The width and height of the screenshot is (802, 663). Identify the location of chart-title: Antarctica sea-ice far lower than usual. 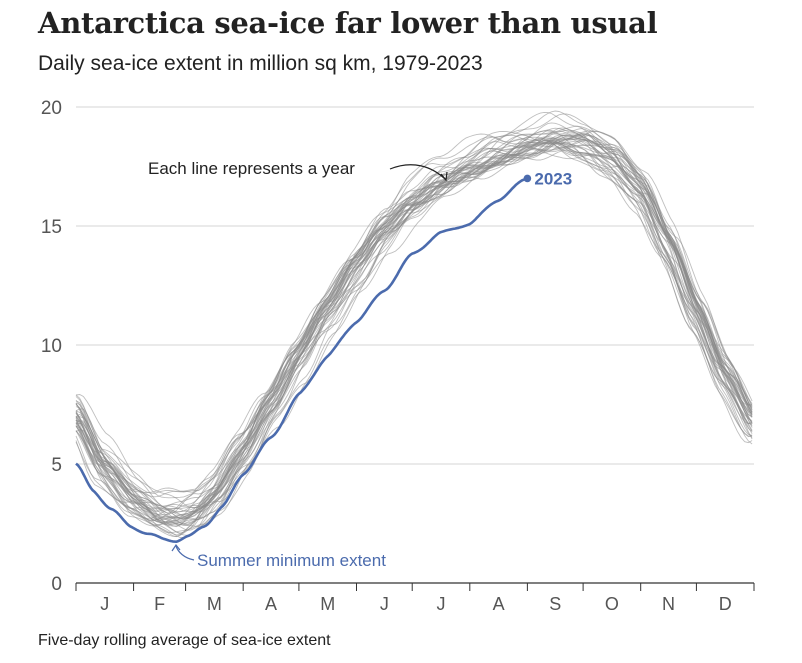
(348, 23).